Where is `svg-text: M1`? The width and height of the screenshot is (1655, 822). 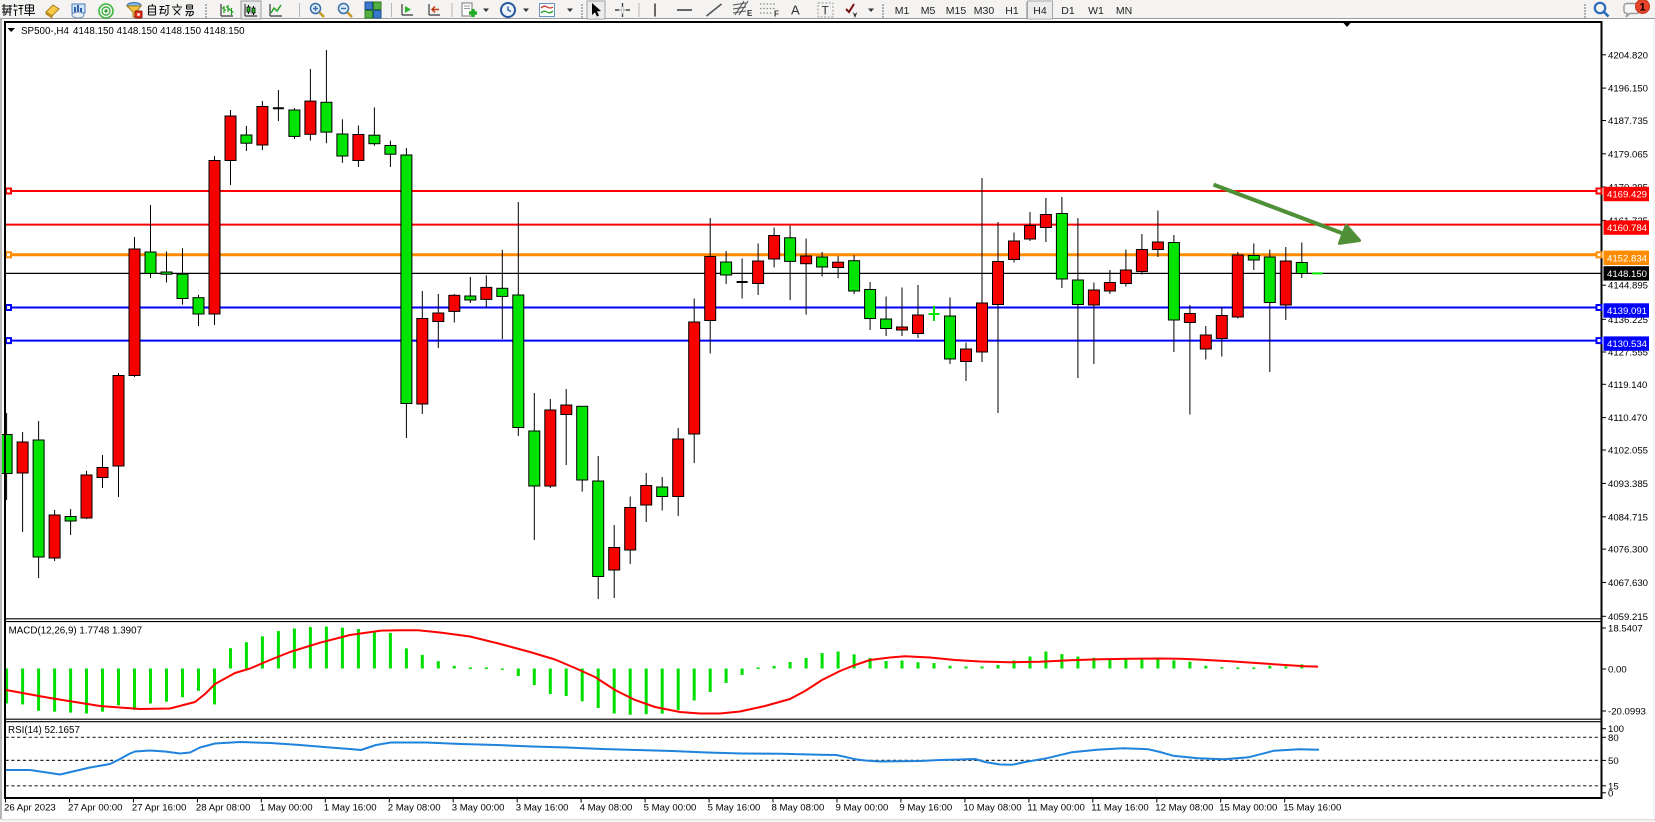 svg-text: M1 is located at coordinates (902, 11).